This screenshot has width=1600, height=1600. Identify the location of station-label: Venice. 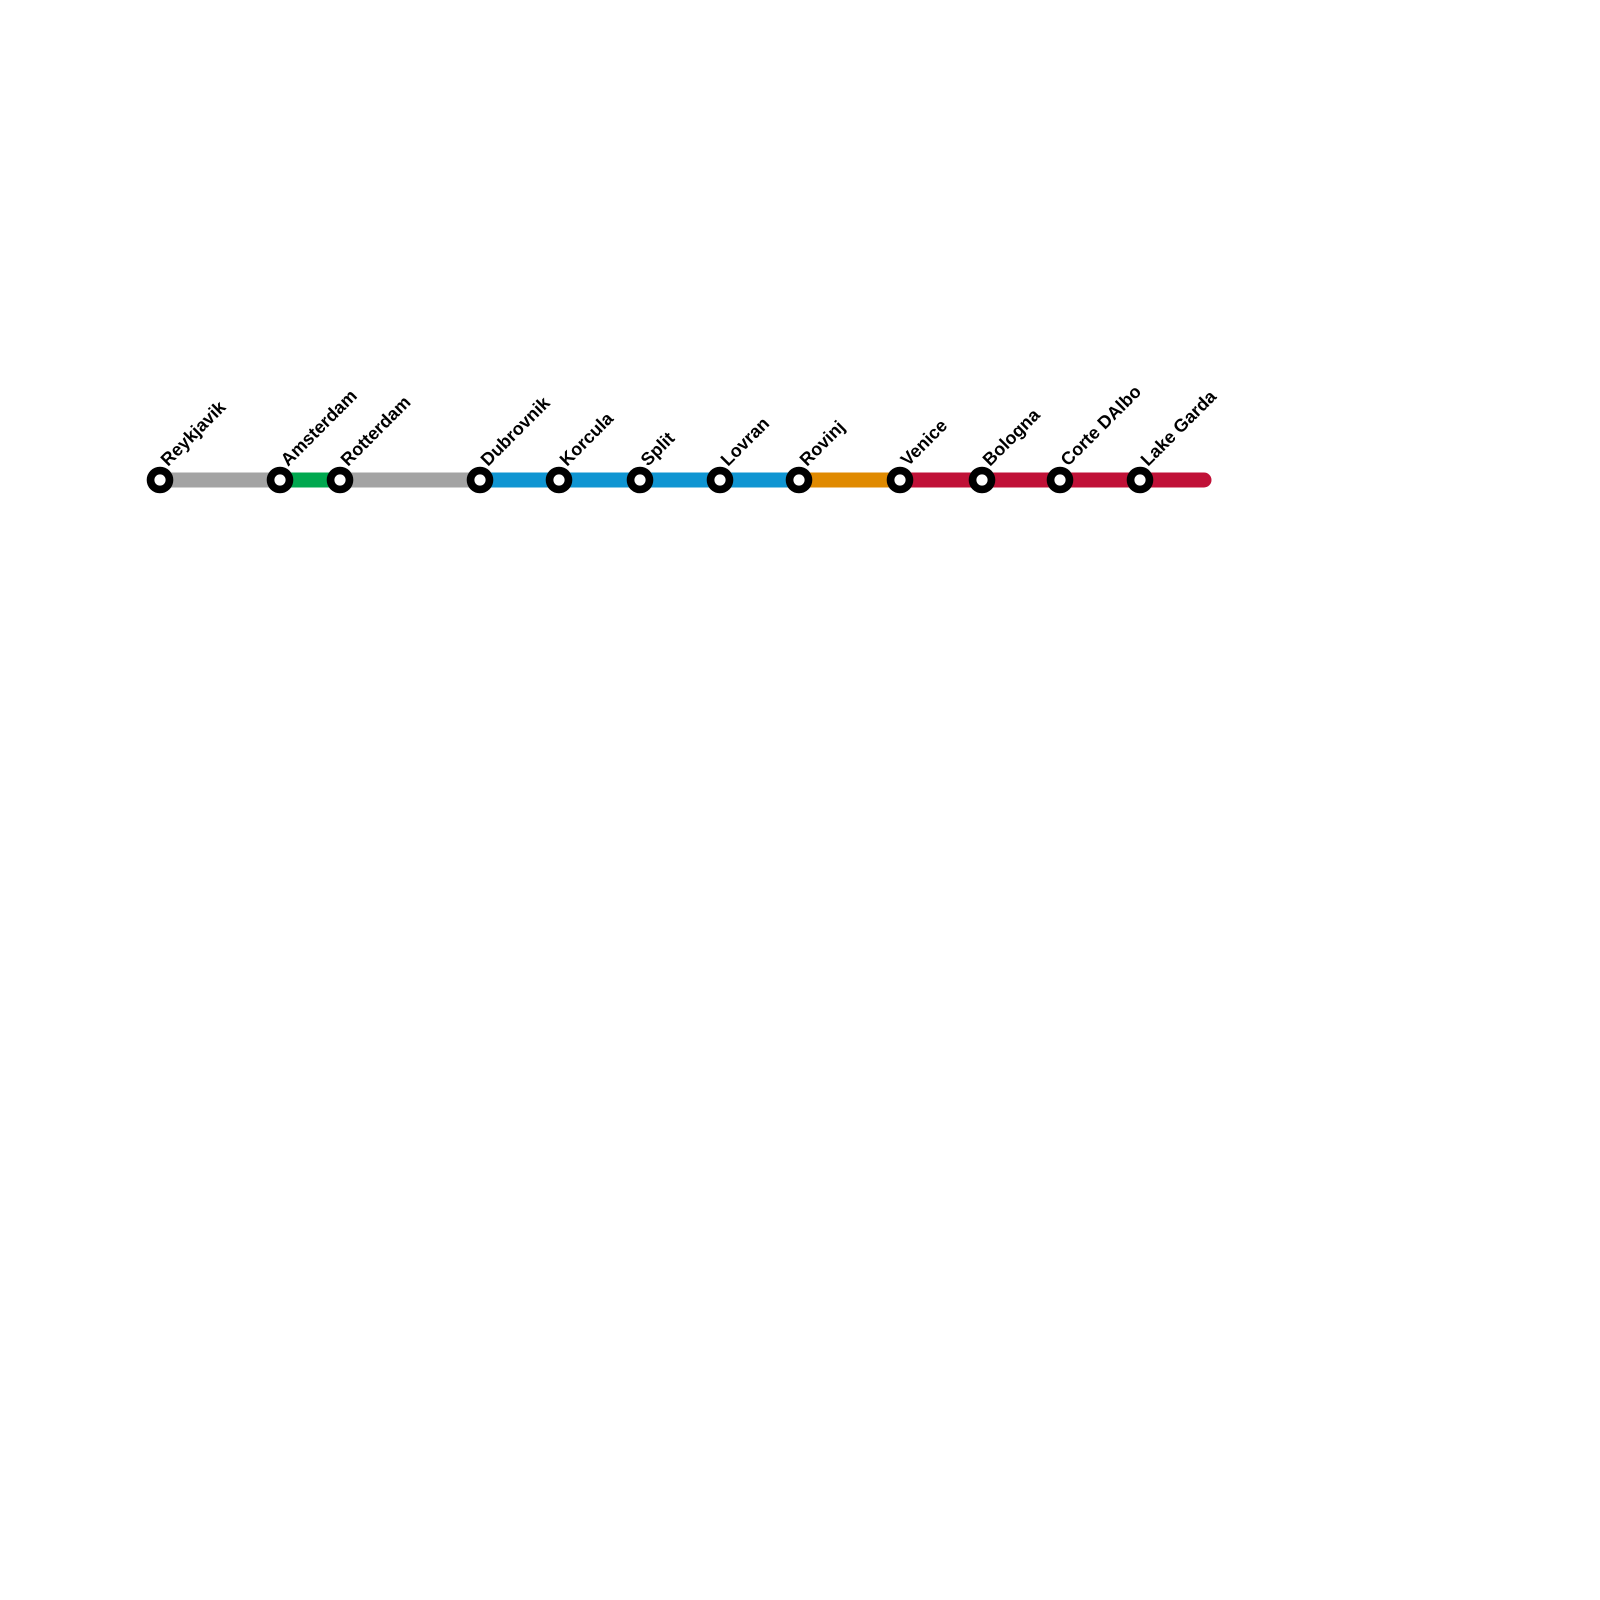
(924, 442).